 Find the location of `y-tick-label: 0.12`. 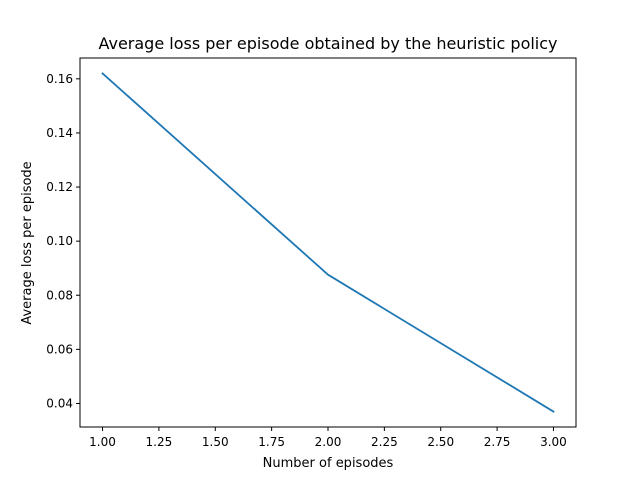

y-tick-label: 0.12 is located at coordinates (59, 187).